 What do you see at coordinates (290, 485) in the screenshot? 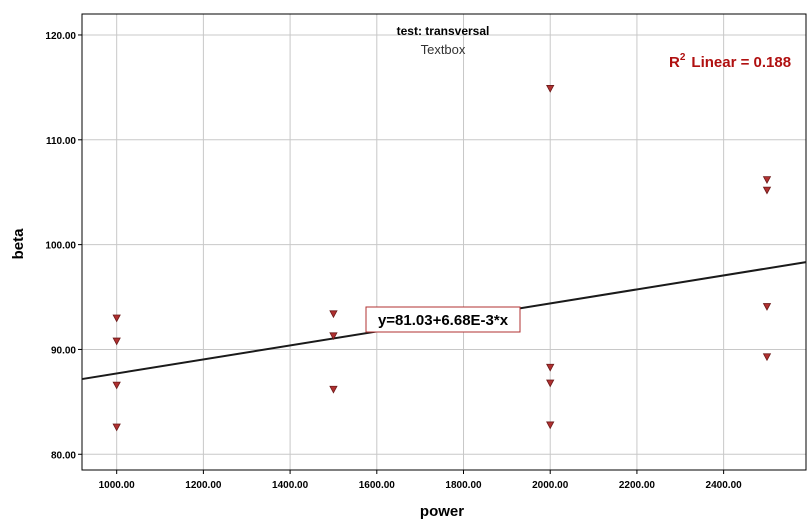
I see `x-tick-label: 1400.00` at bounding box center [290, 485].